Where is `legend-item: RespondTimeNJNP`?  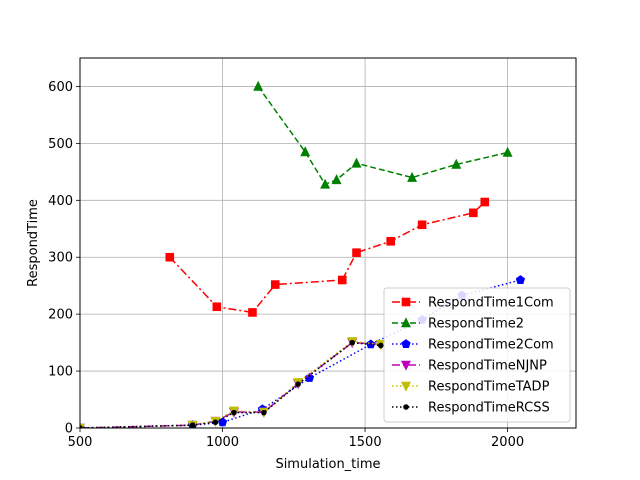
legend-item: RespondTimeNJNP is located at coordinates (469, 366).